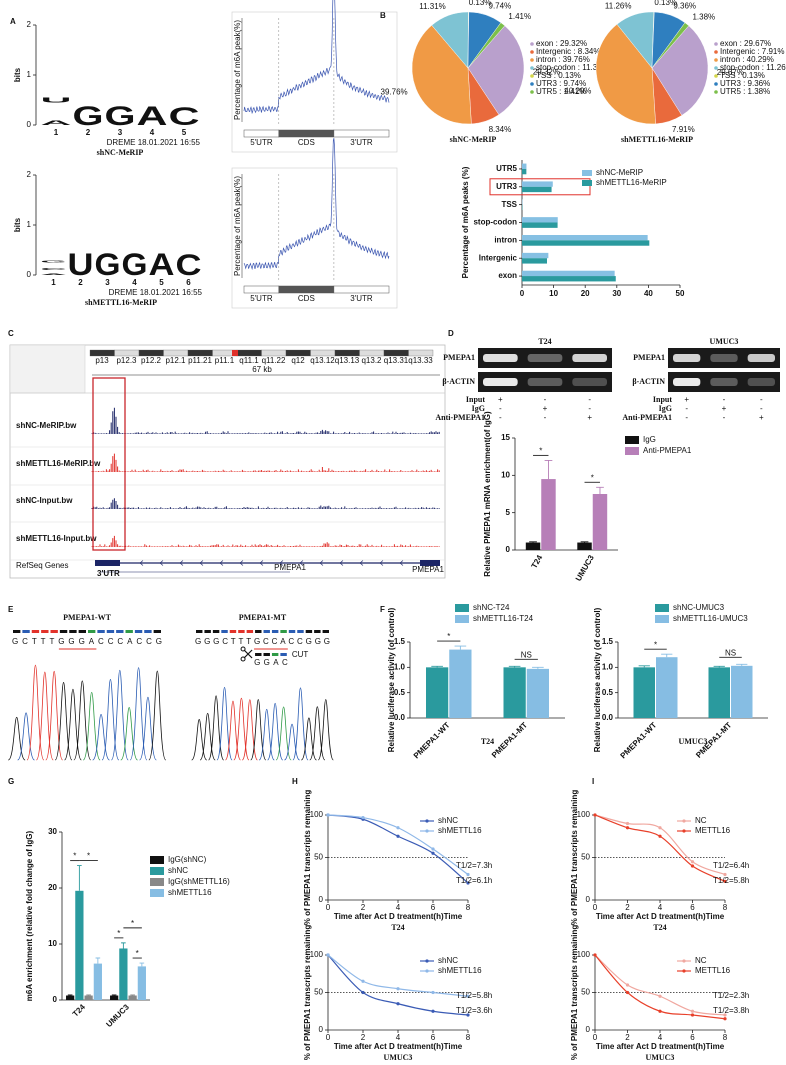 The height and width of the screenshot is (1065, 786). What do you see at coordinates (577, 91) in the screenshot?
I see `slice-label: 40.29%` at bounding box center [577, 91].